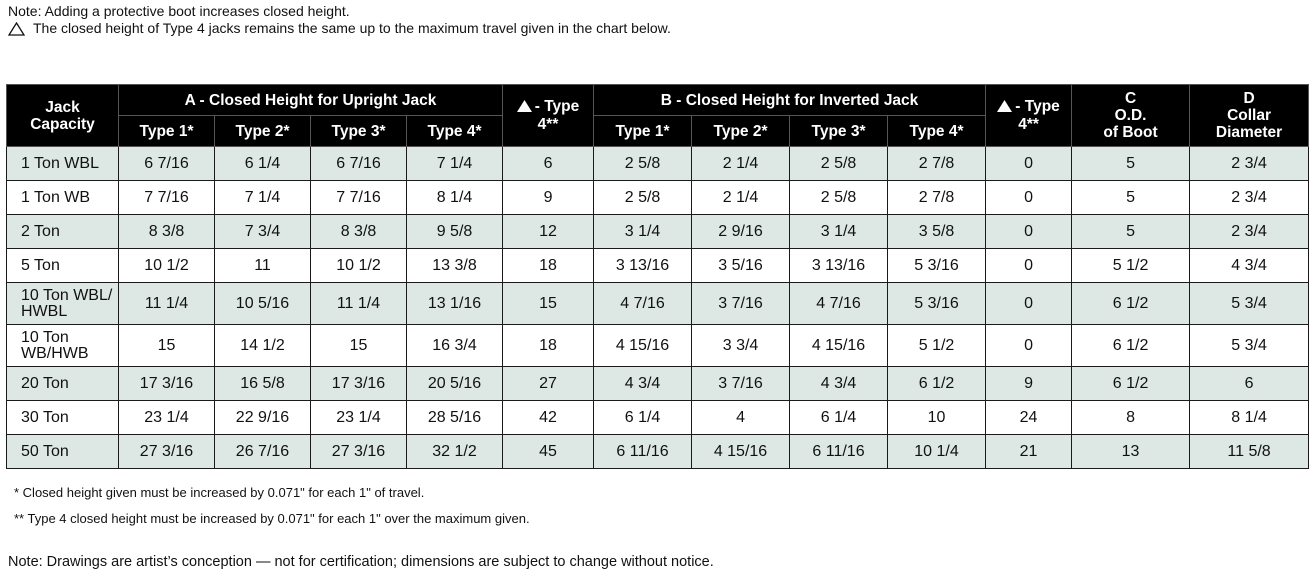  I want to click on cell-a-type4: 9 5/8, so click(454, 231).